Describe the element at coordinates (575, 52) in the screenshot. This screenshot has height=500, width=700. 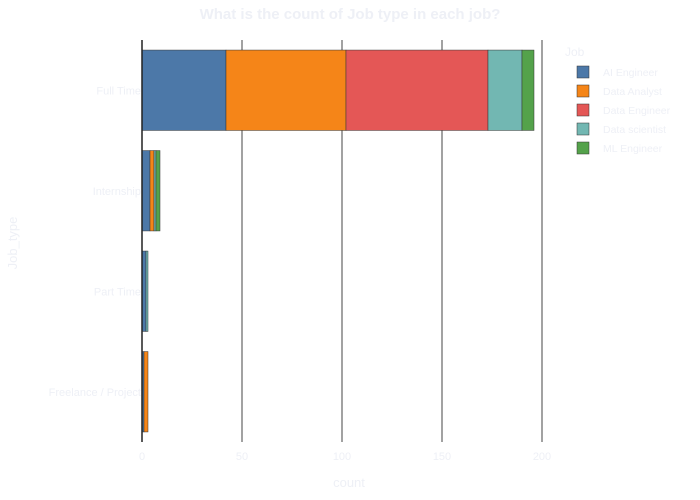
I see `legend-title: Job` at that location.